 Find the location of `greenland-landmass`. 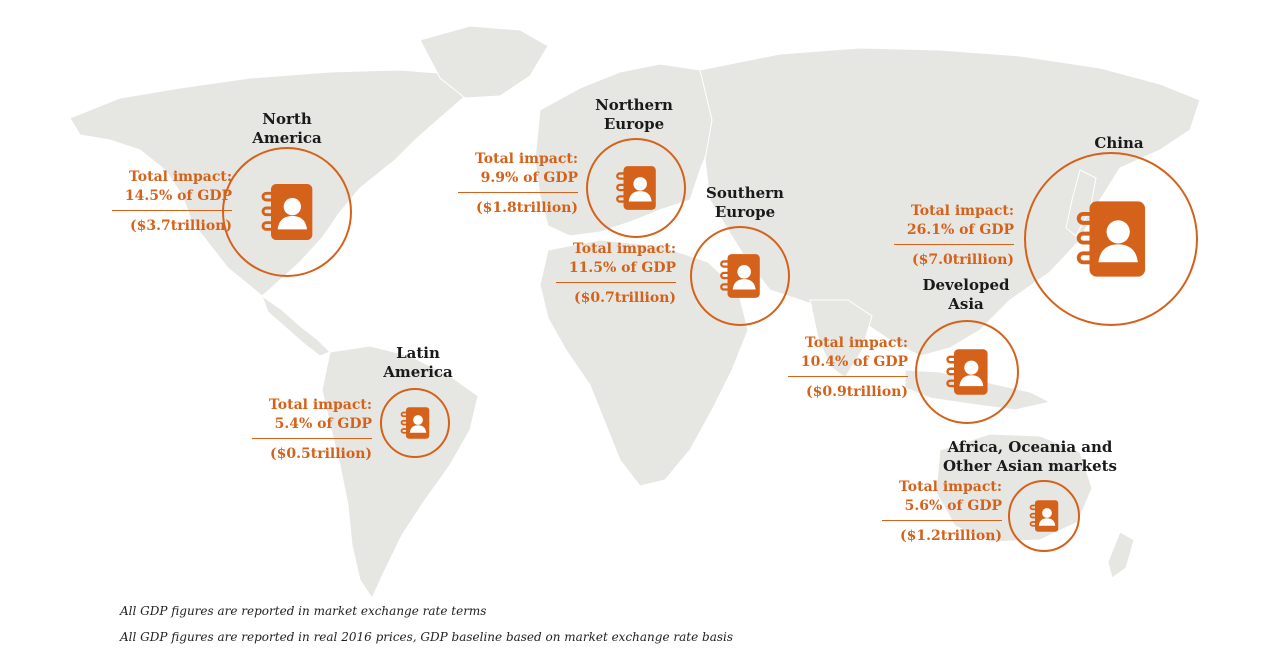

greenland-landmass is located at coordinates (484, 62).